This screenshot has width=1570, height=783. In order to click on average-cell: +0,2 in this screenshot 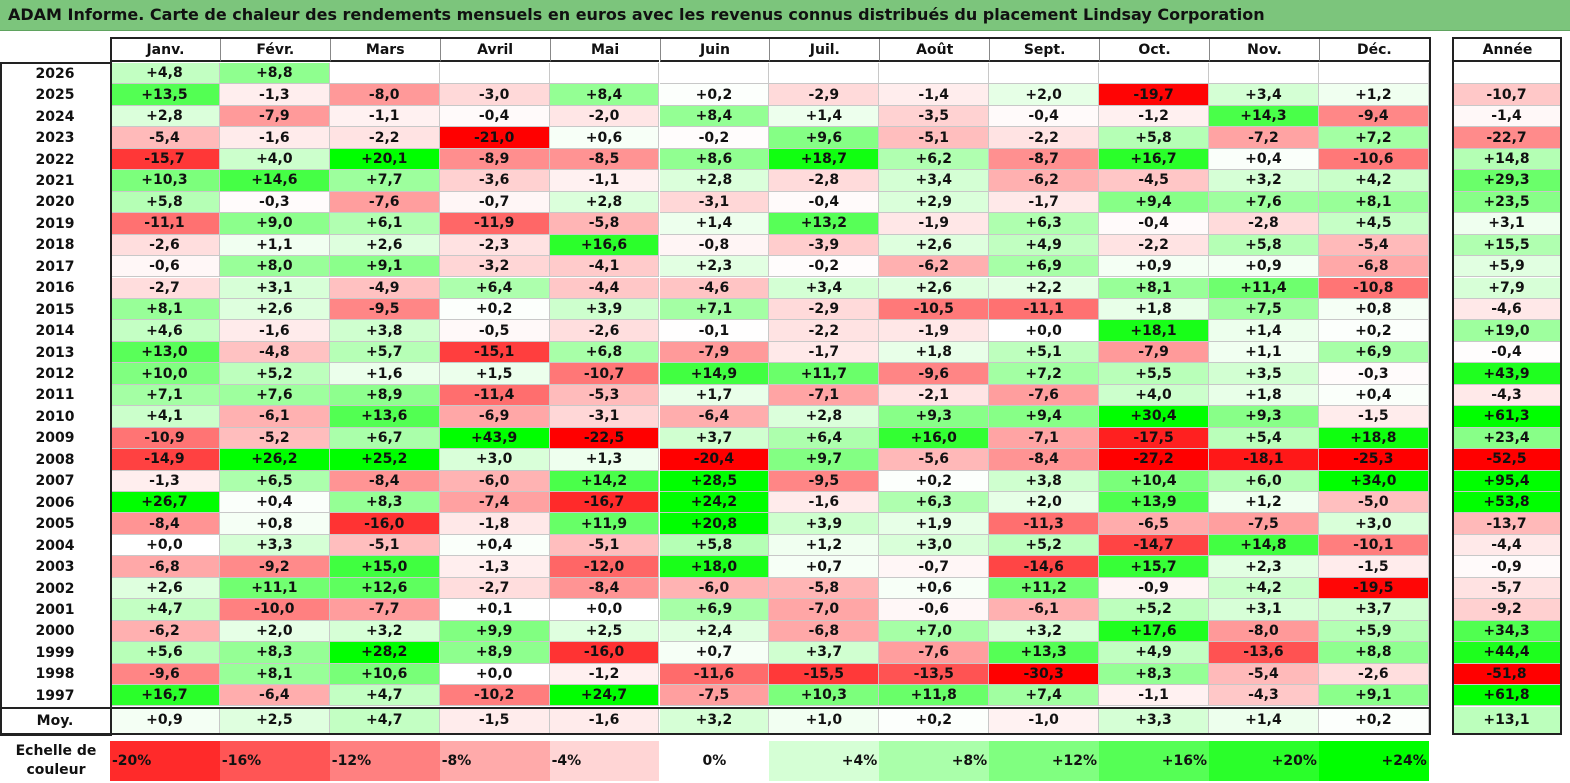, I will do `click(1373, 720)`.